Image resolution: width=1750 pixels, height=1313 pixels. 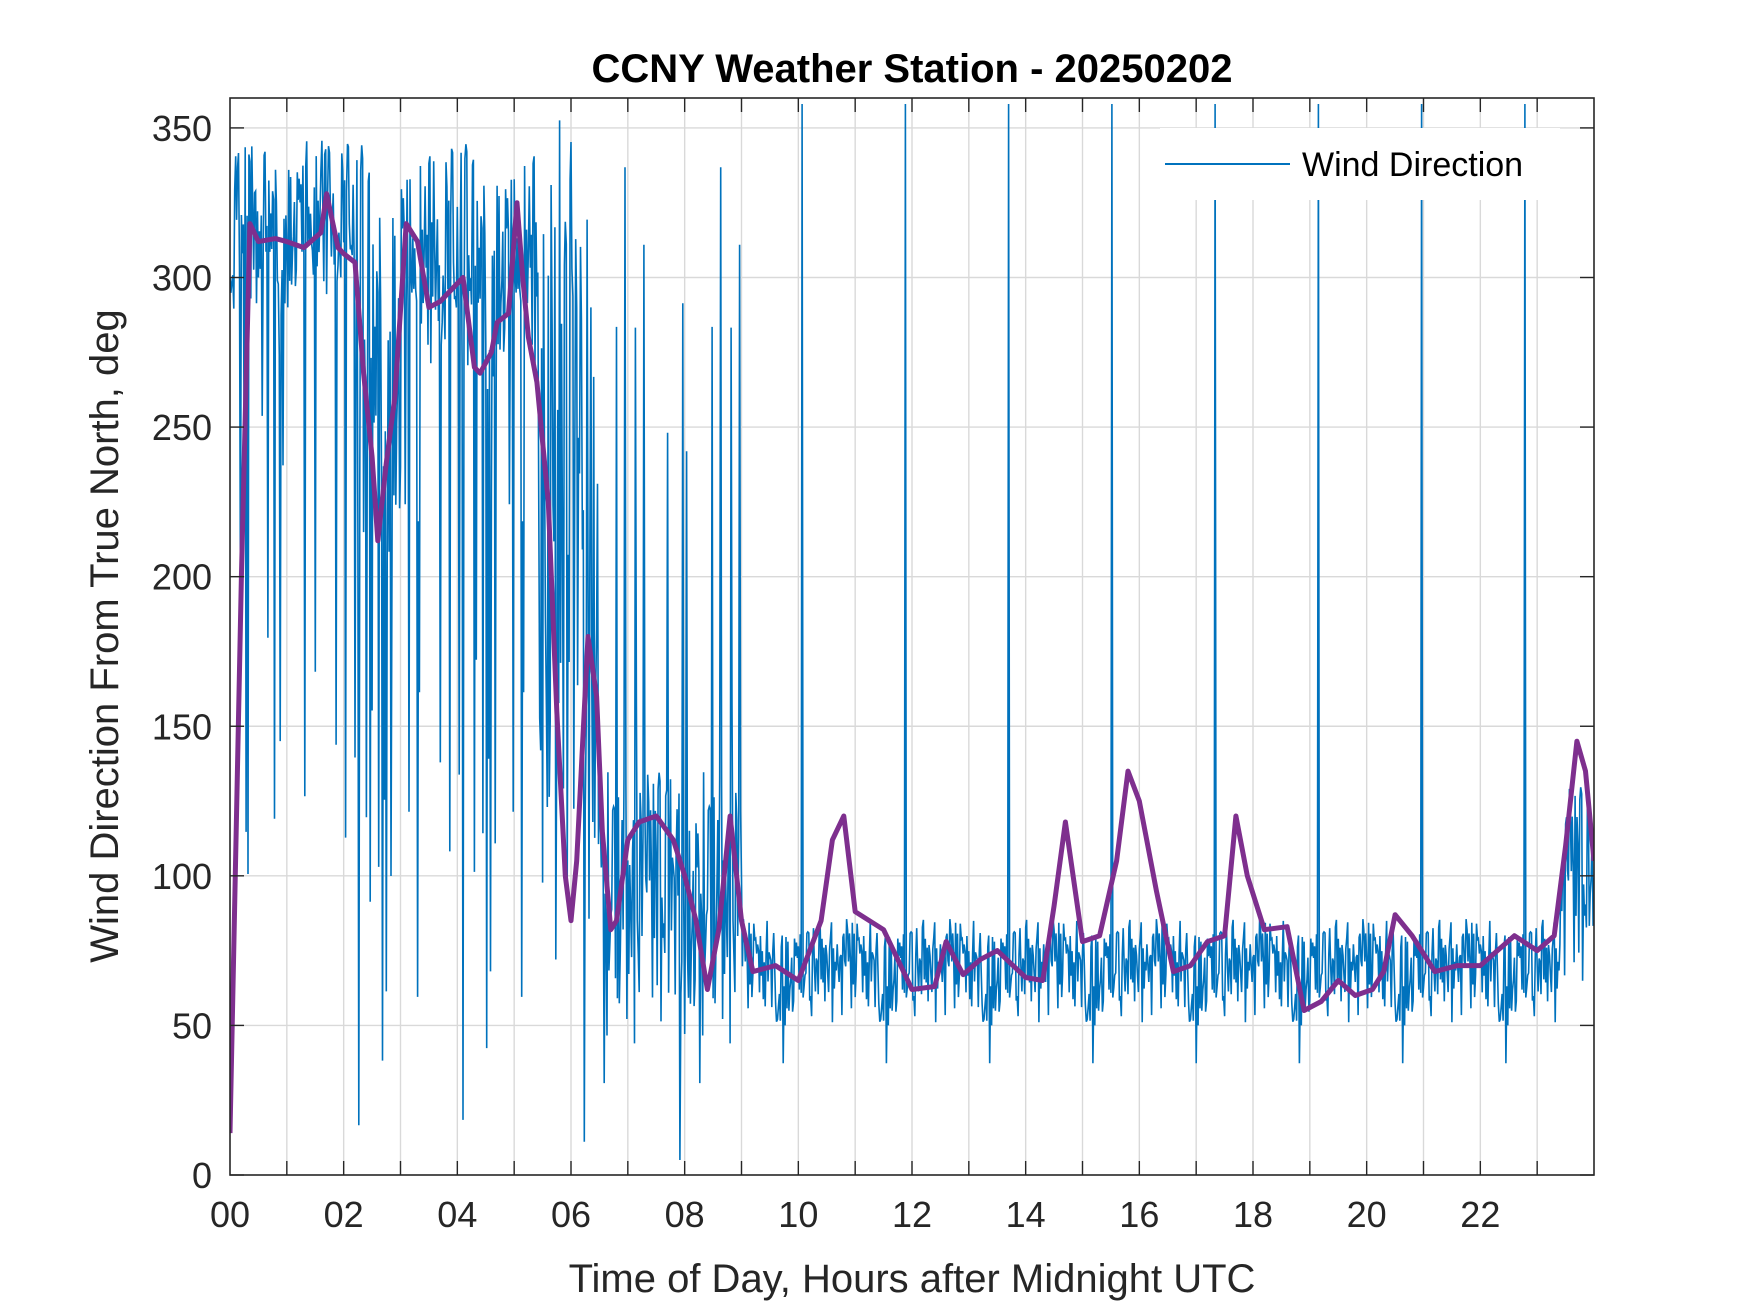 I want to click on legend-label-wind-direction: Wind Direction, so click(x=1412, y=165).